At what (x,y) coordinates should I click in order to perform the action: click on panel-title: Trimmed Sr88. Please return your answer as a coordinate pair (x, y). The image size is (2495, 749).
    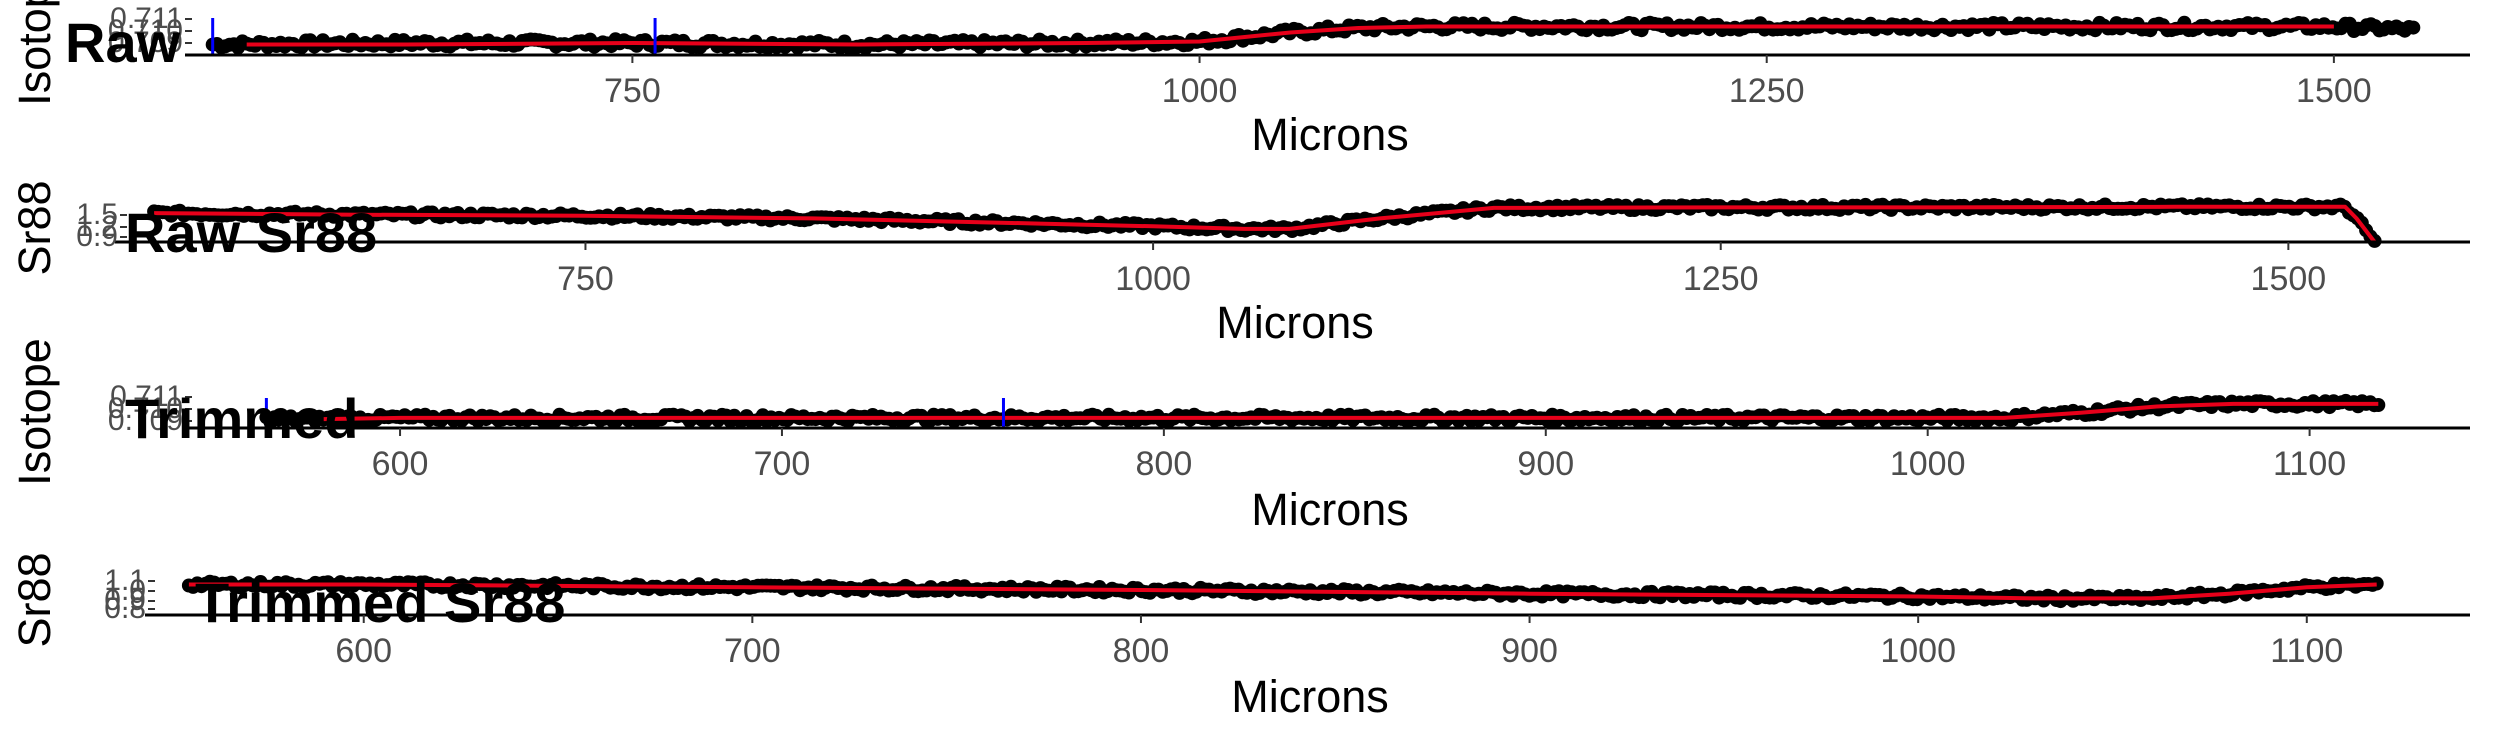
    Looking at the image, I should click on (380, 602).